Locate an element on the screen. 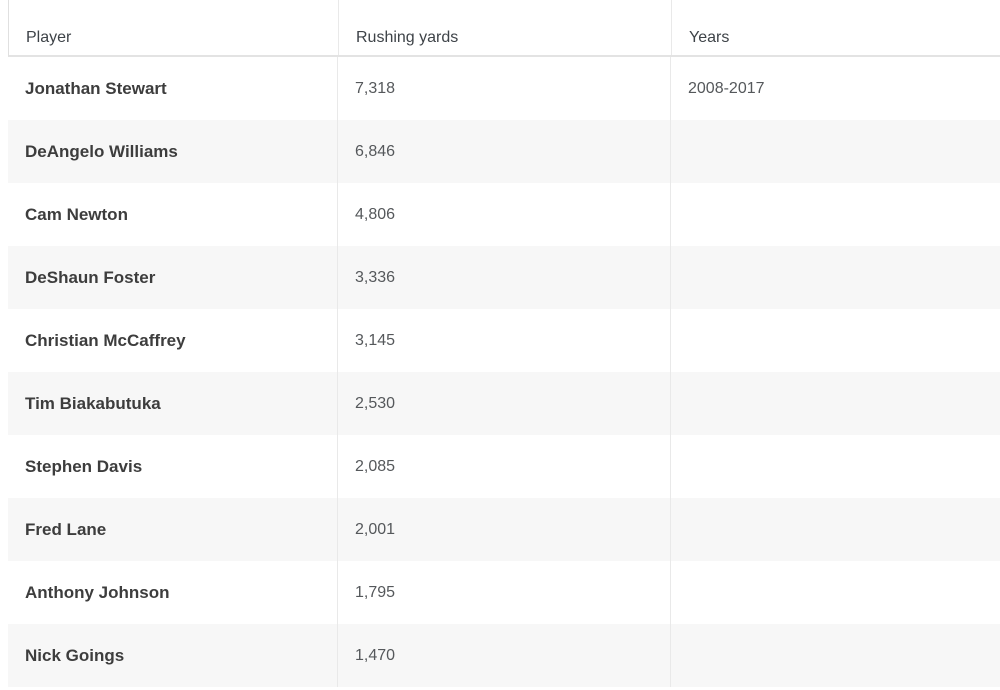  rushing-yards-cell: 1,795 is located at coordinates (503, 592).